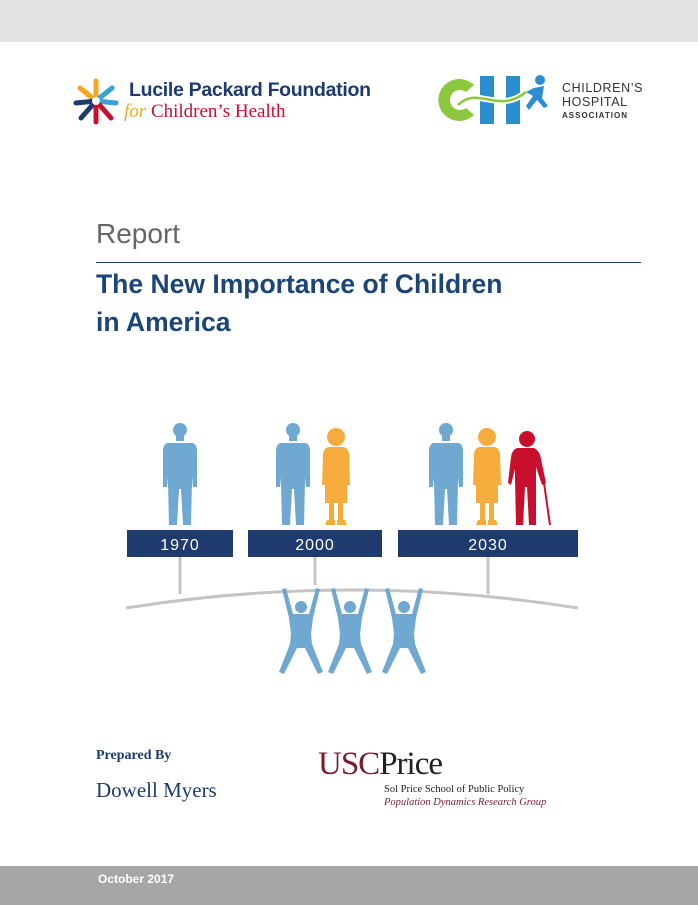 The width and height of the screenshot is (698, 905). I want to click on usc-text: USC, so click(349, 764).